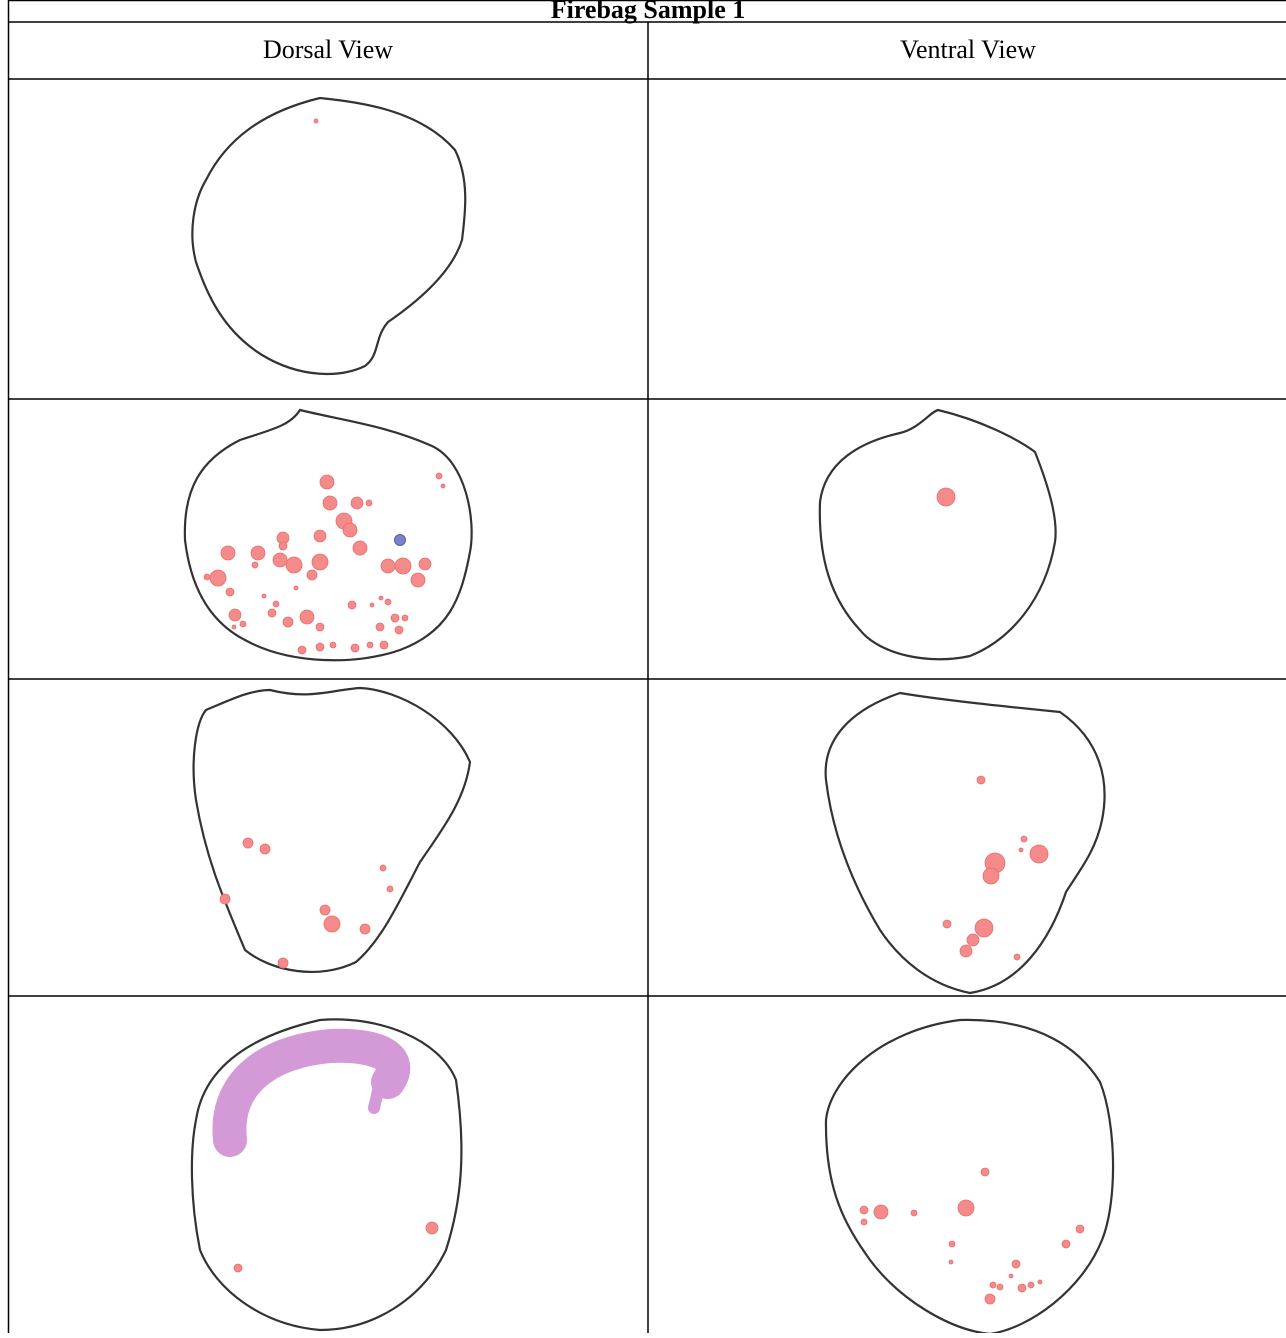 This screenshot has width=1286, height=1338. I want to click on table-title: Firebag Sample 1, so click(648, 12).